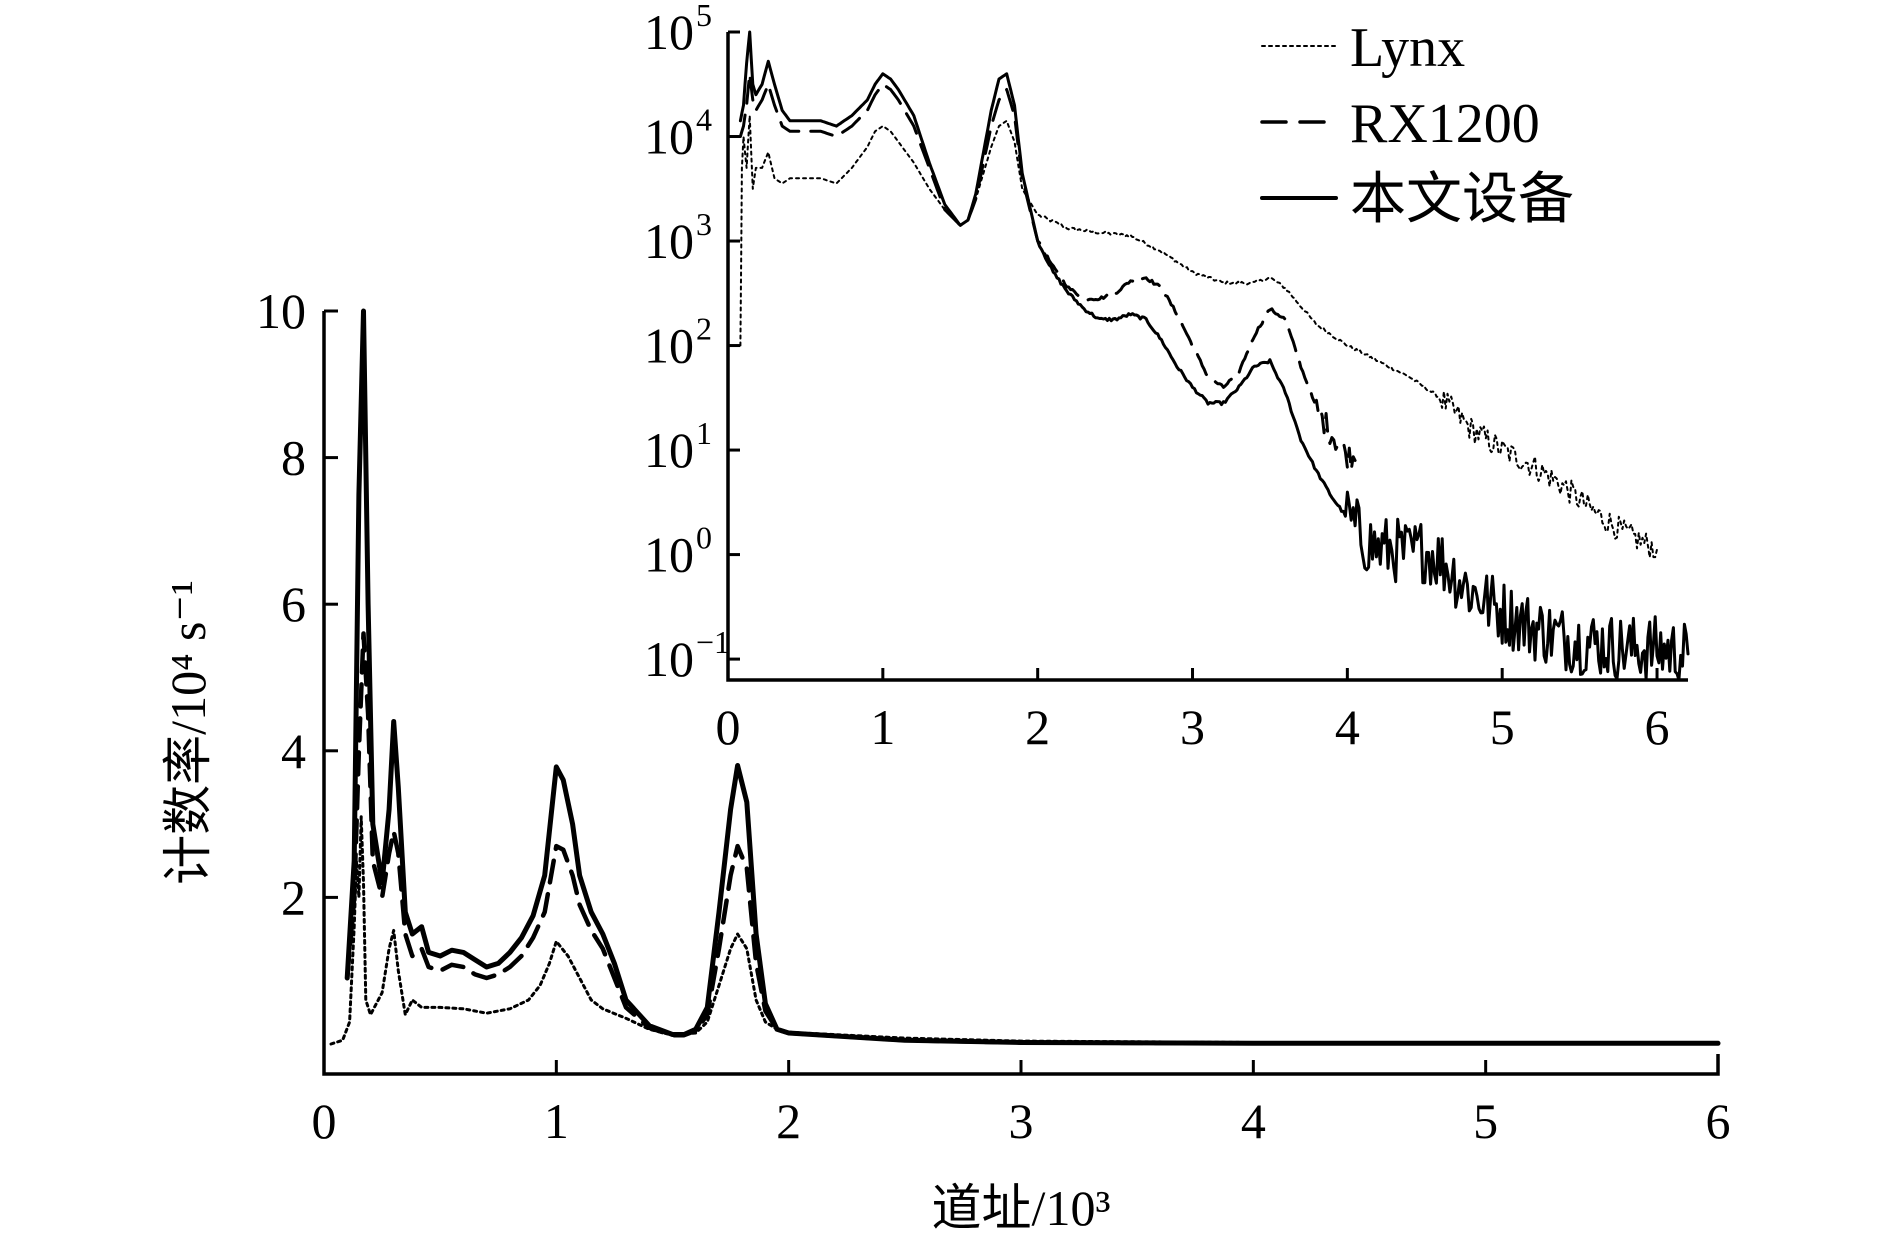 This screenshot has height=1238, width=1890. What do you see at coordinates (1347, 727) in the screenshot?
I see `inset-x-tick-label: 4` at bounding box center [1347, 727].